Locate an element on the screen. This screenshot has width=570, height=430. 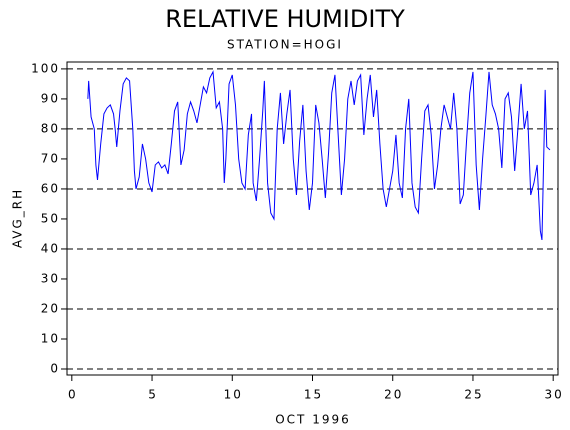
x-tick-label: 30 is located at coordinates (554, 395).